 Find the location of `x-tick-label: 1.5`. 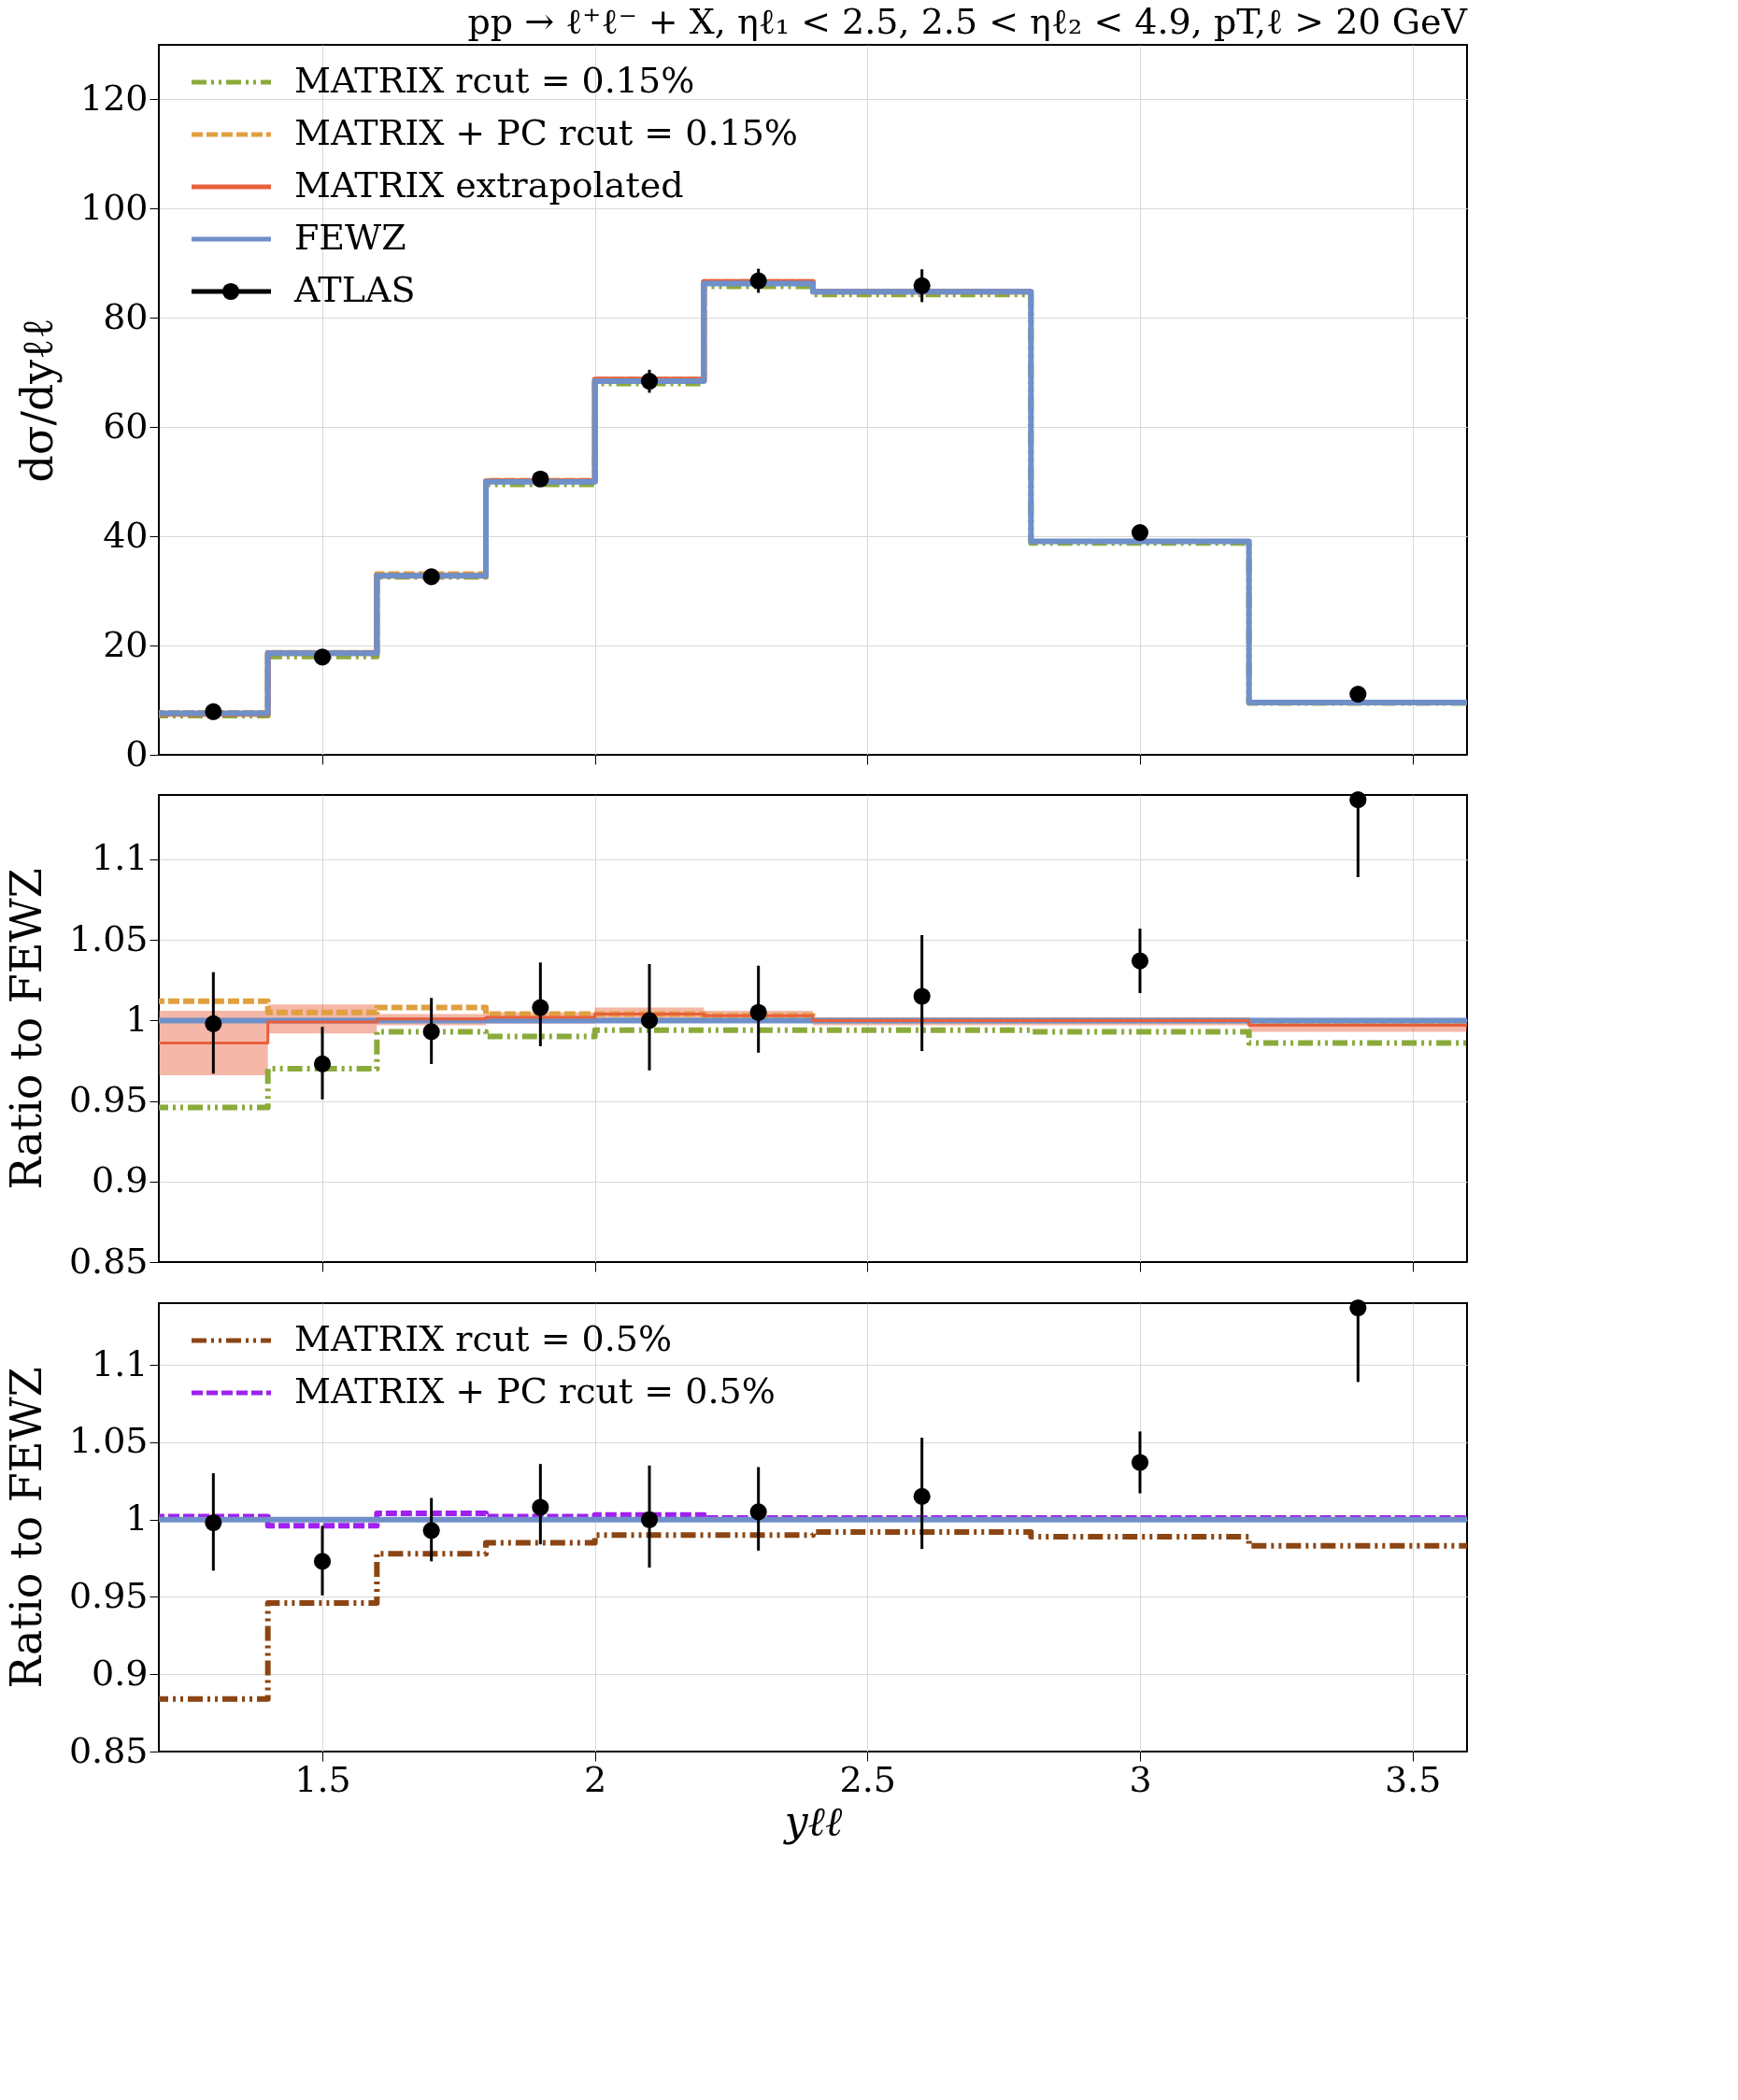

x-tick-label: 1.5 is located at coordinates (322, 1779).